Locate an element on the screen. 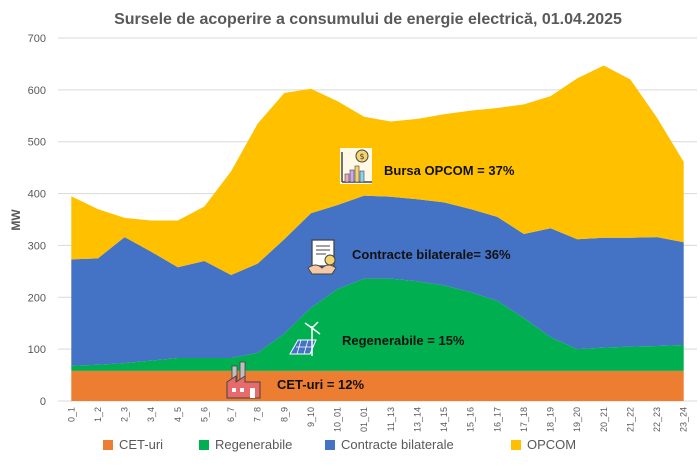  legend-swatch-contracte-bilaterale is located at coordinates (330, 445).